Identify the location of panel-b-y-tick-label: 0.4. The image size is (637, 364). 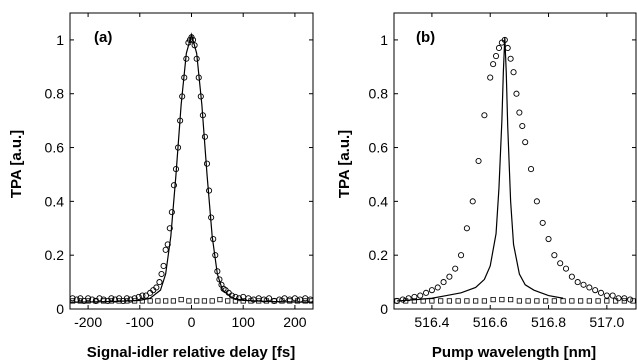
(379, 201).